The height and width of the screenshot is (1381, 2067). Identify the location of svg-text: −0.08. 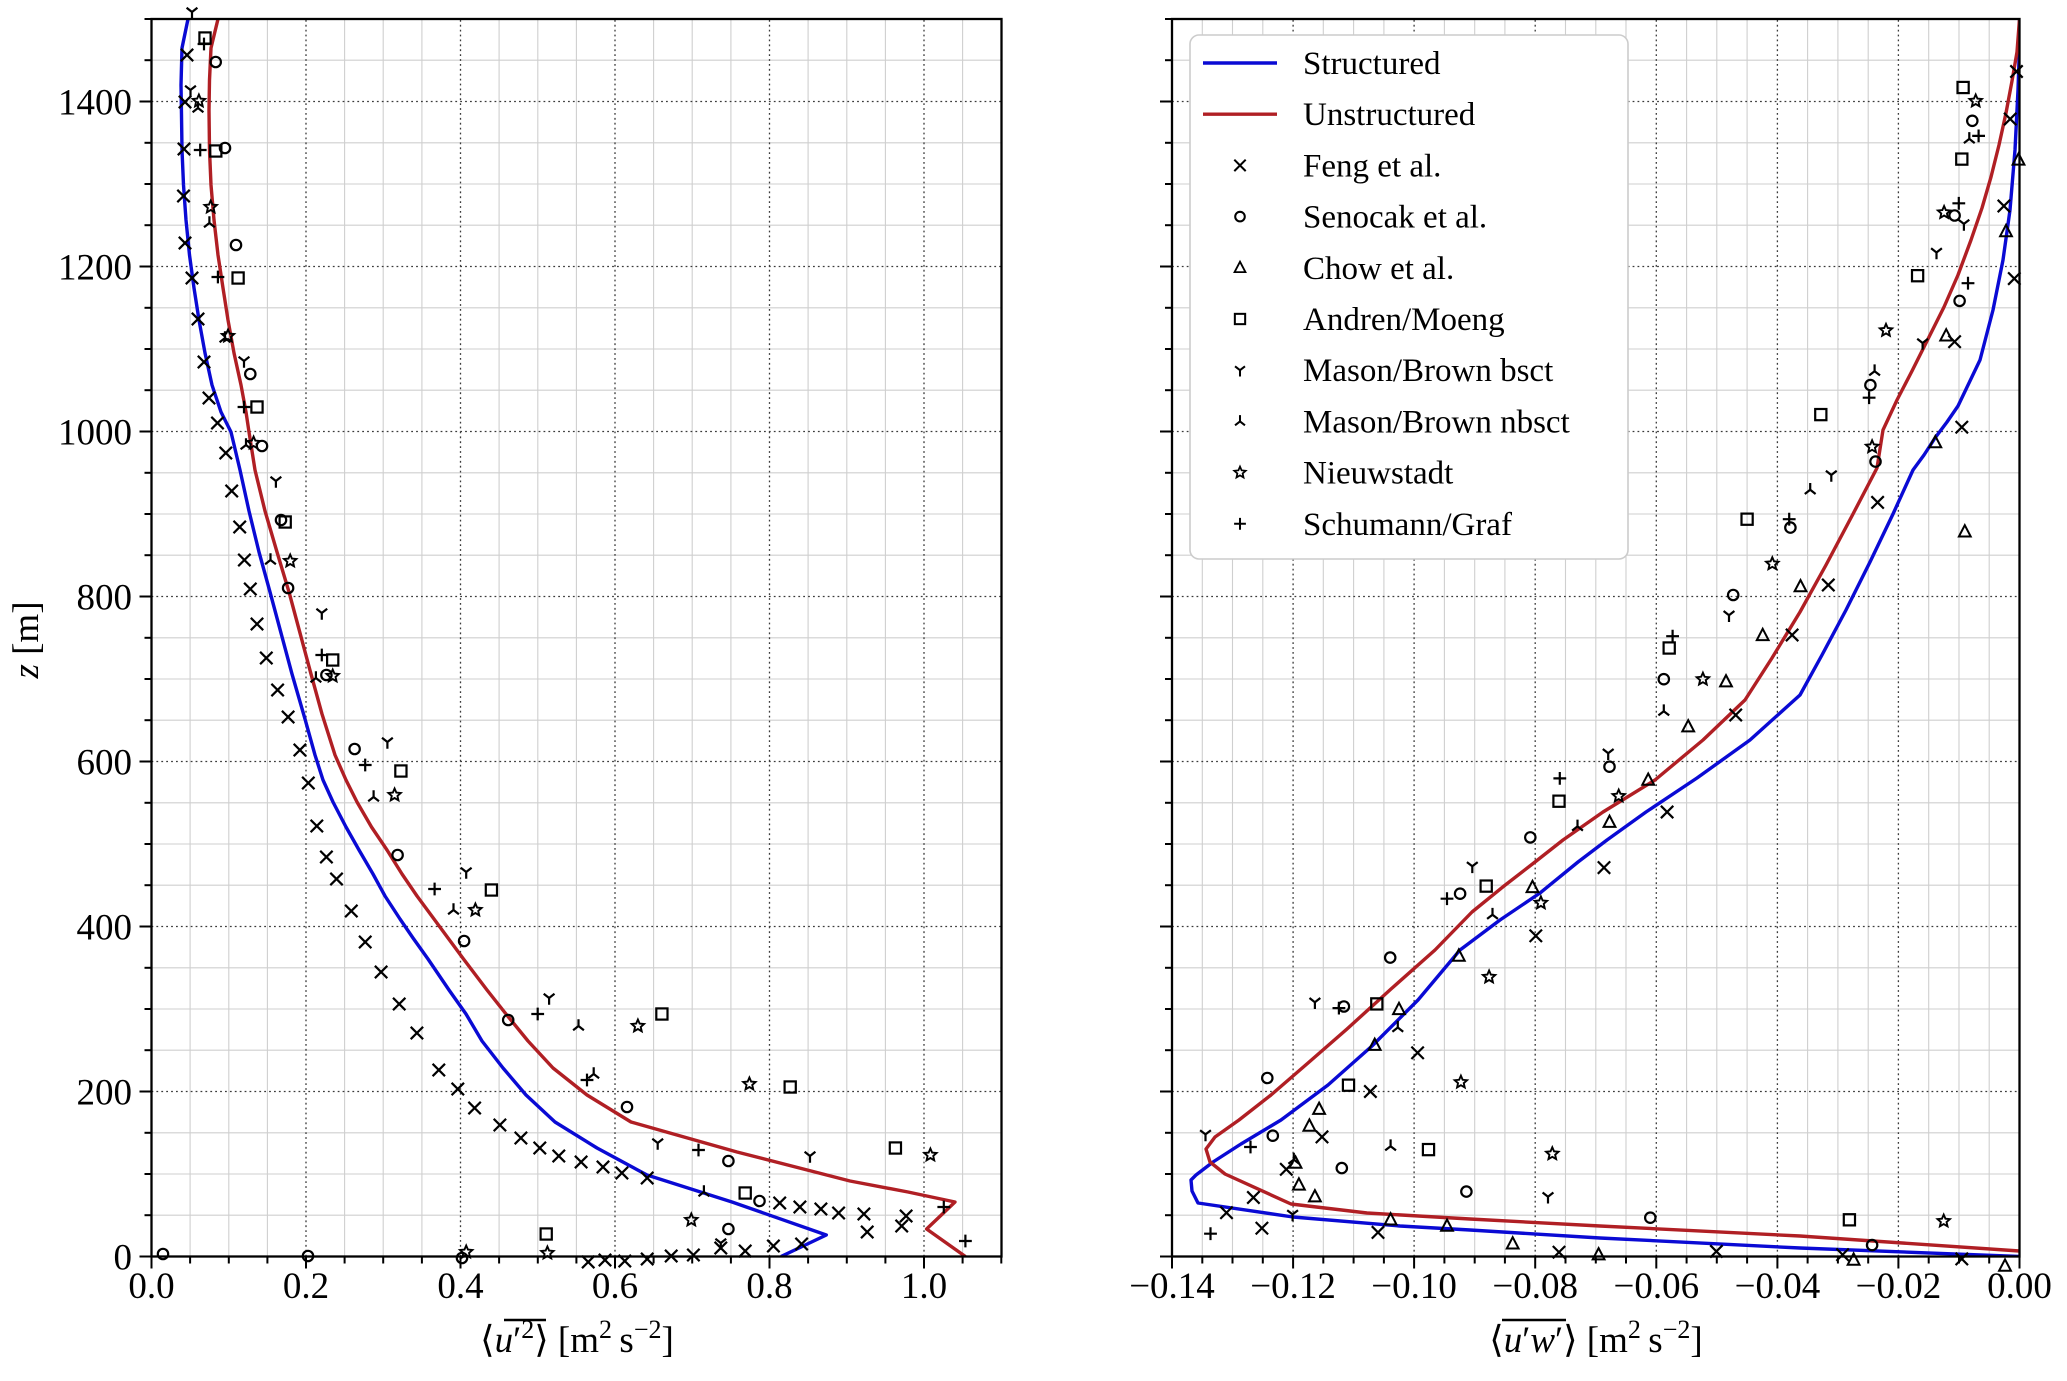
(1535, 1286).